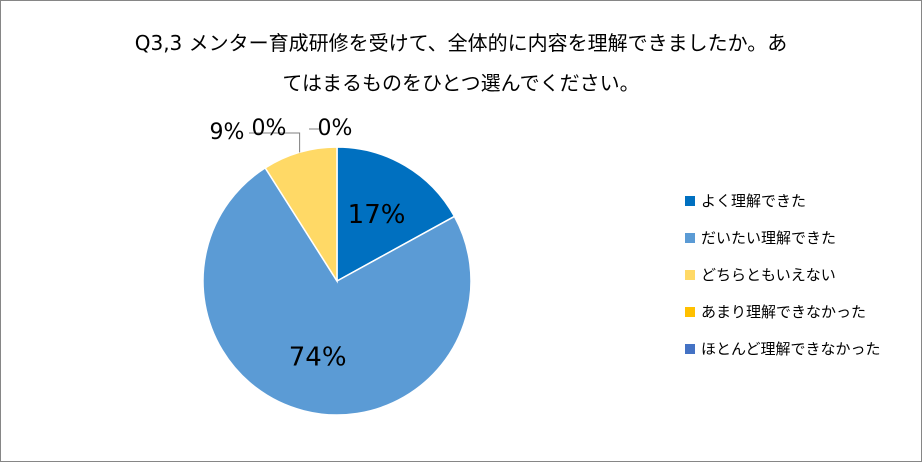 The width and height of the screenshot is (922, 462). What do you see at coordinates (377, 215) in the screenshot?
I see `data-label-1: 17%` at bounding box center [377, 215].